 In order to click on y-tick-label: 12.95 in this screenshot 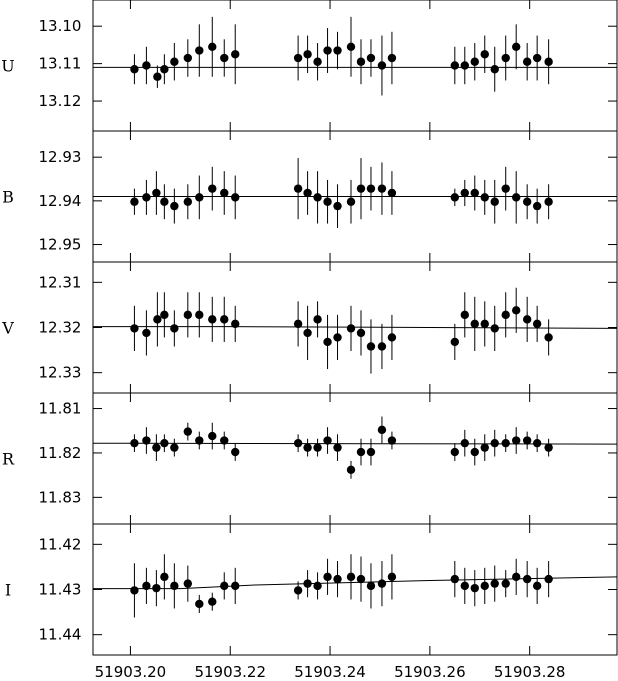, I will do `click(60, 245)`.